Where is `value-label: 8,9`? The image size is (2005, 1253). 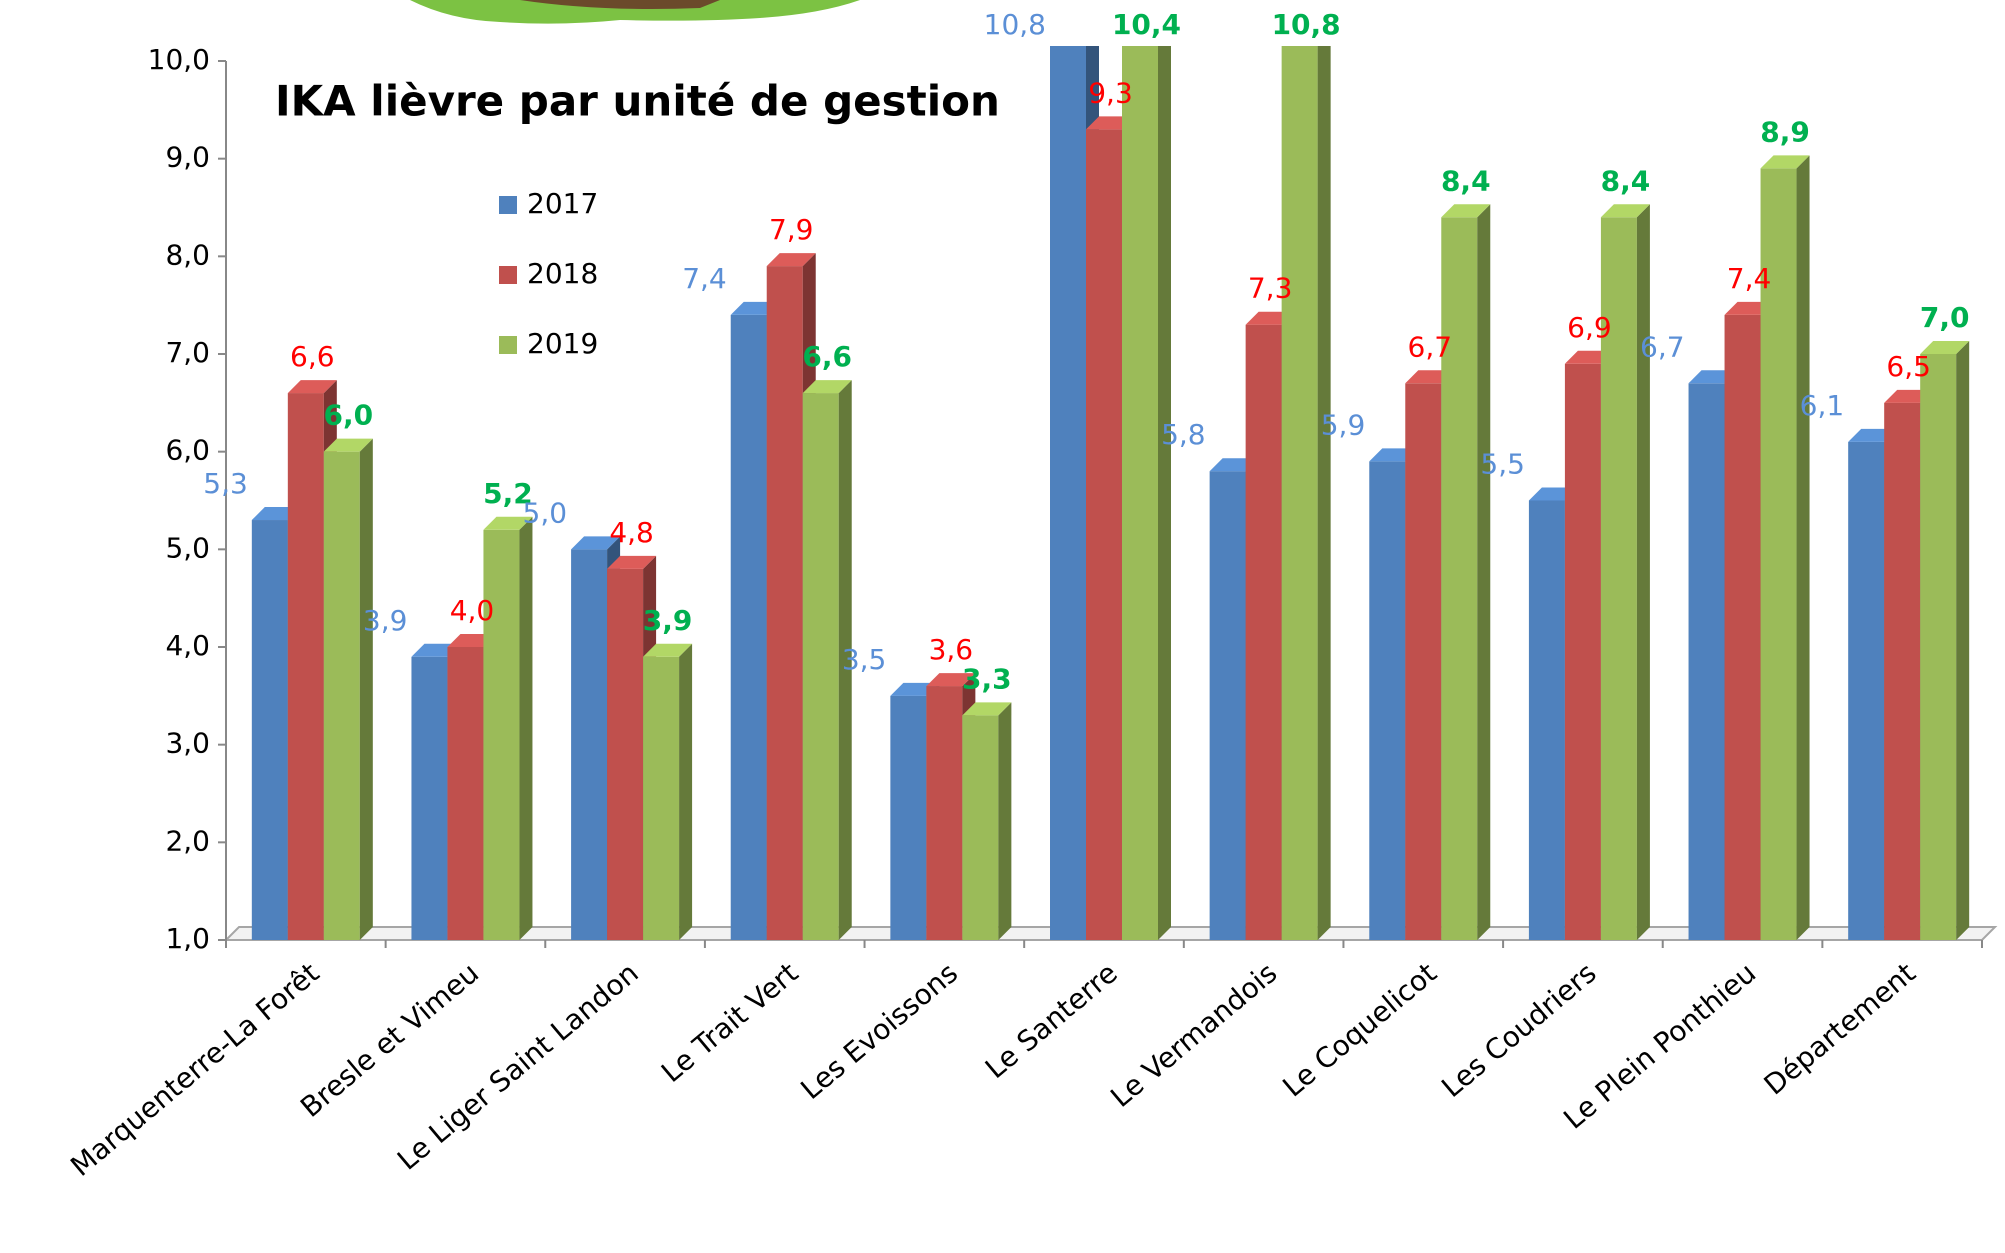 value-label: 8,9 is located at coordinates (1785, 131).